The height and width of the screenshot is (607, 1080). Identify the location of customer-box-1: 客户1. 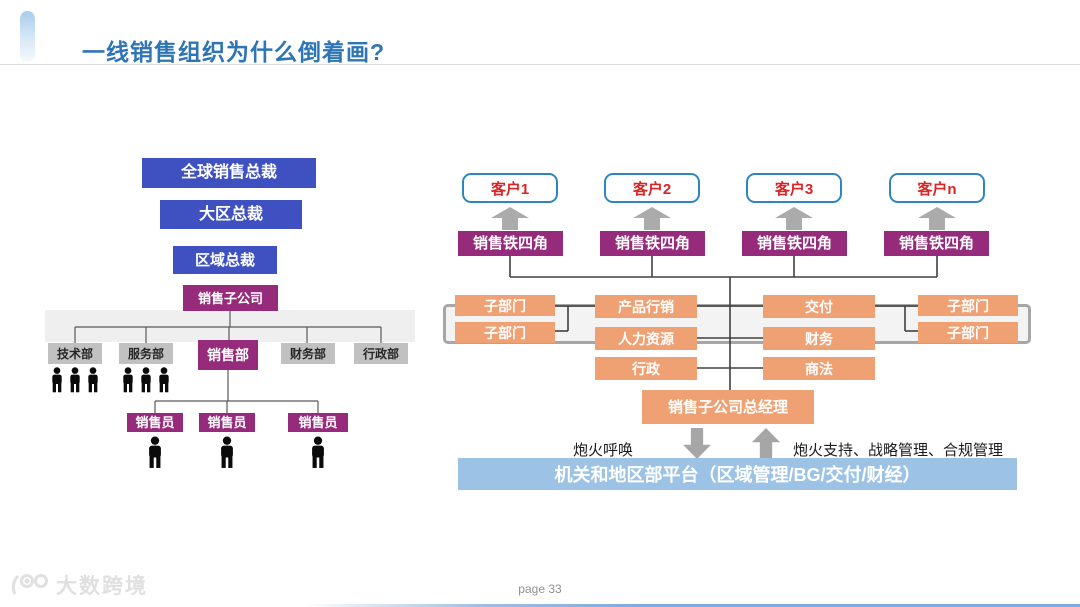
(510, 188).